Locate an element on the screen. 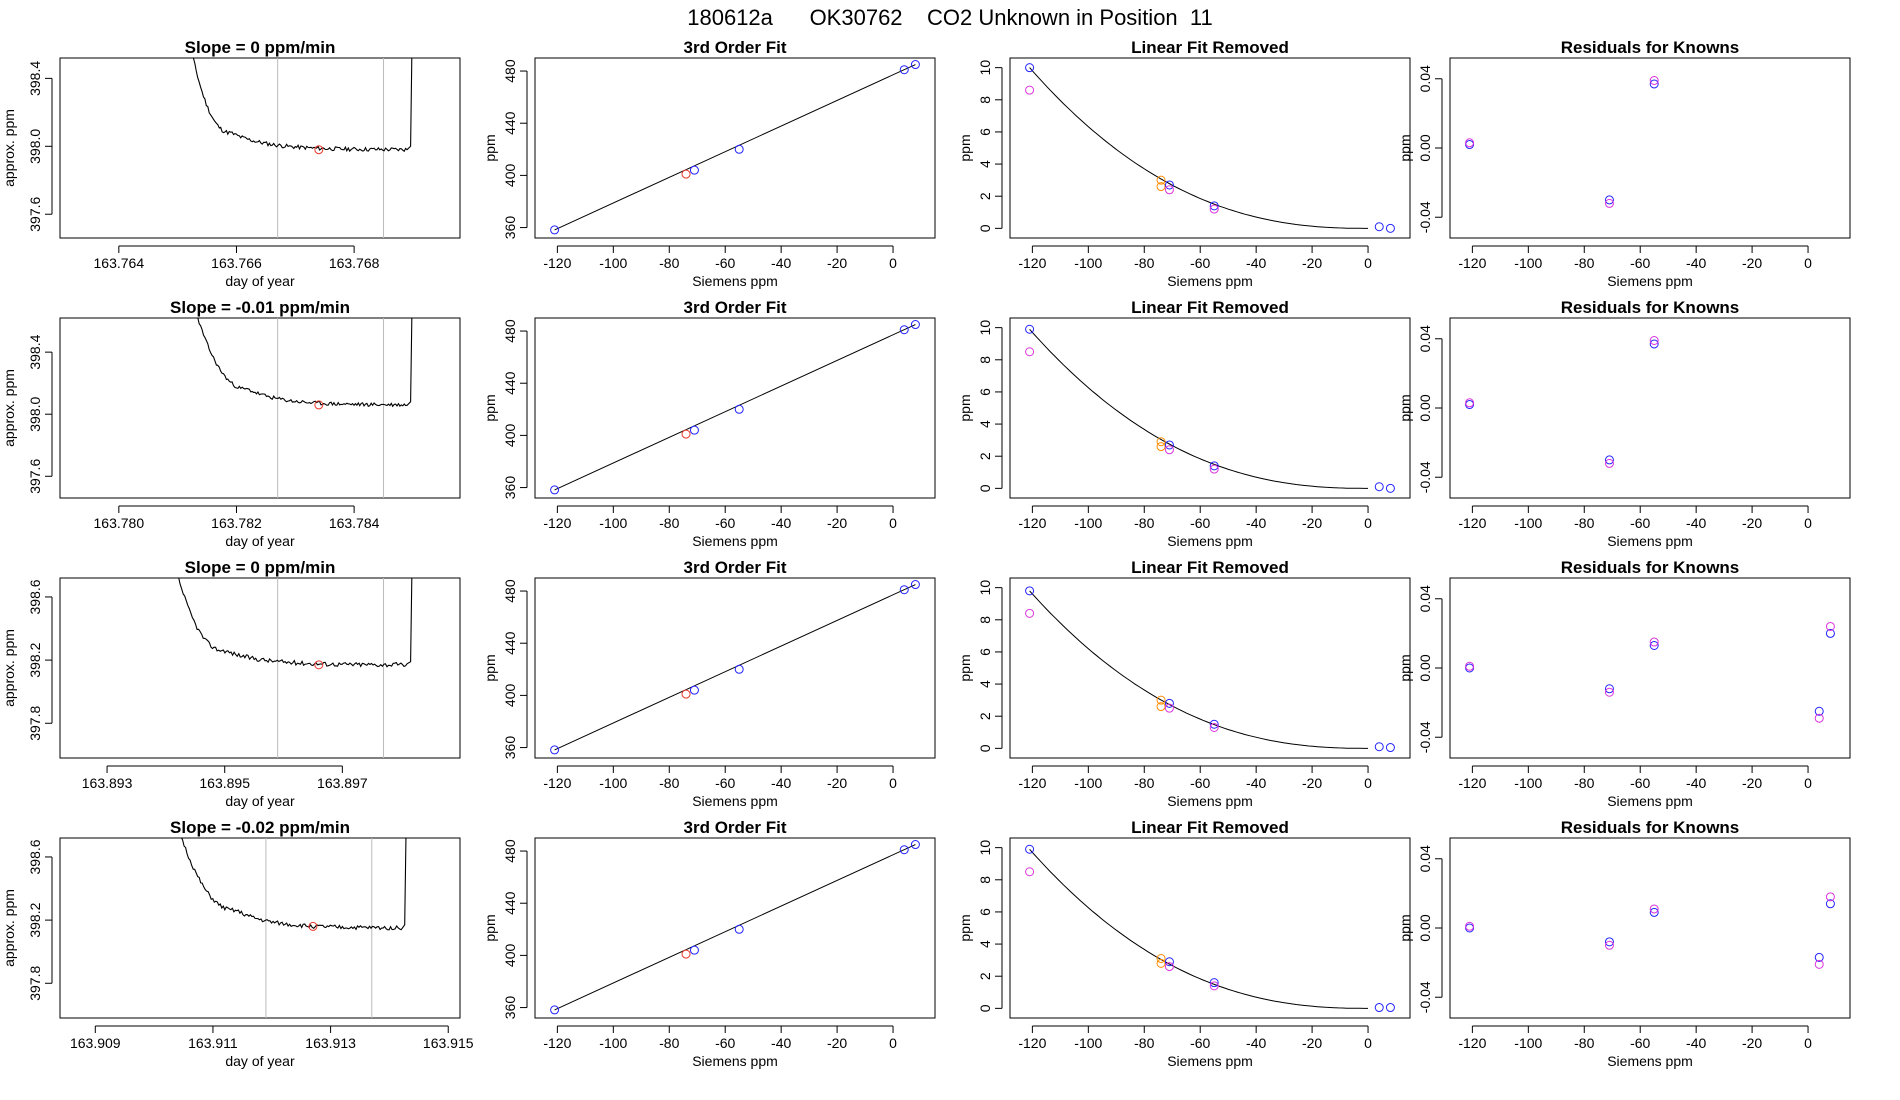 The height and width of the screenshot is (1100, 1900). y-tick-label: 360 is located at coordinates (510, 228).